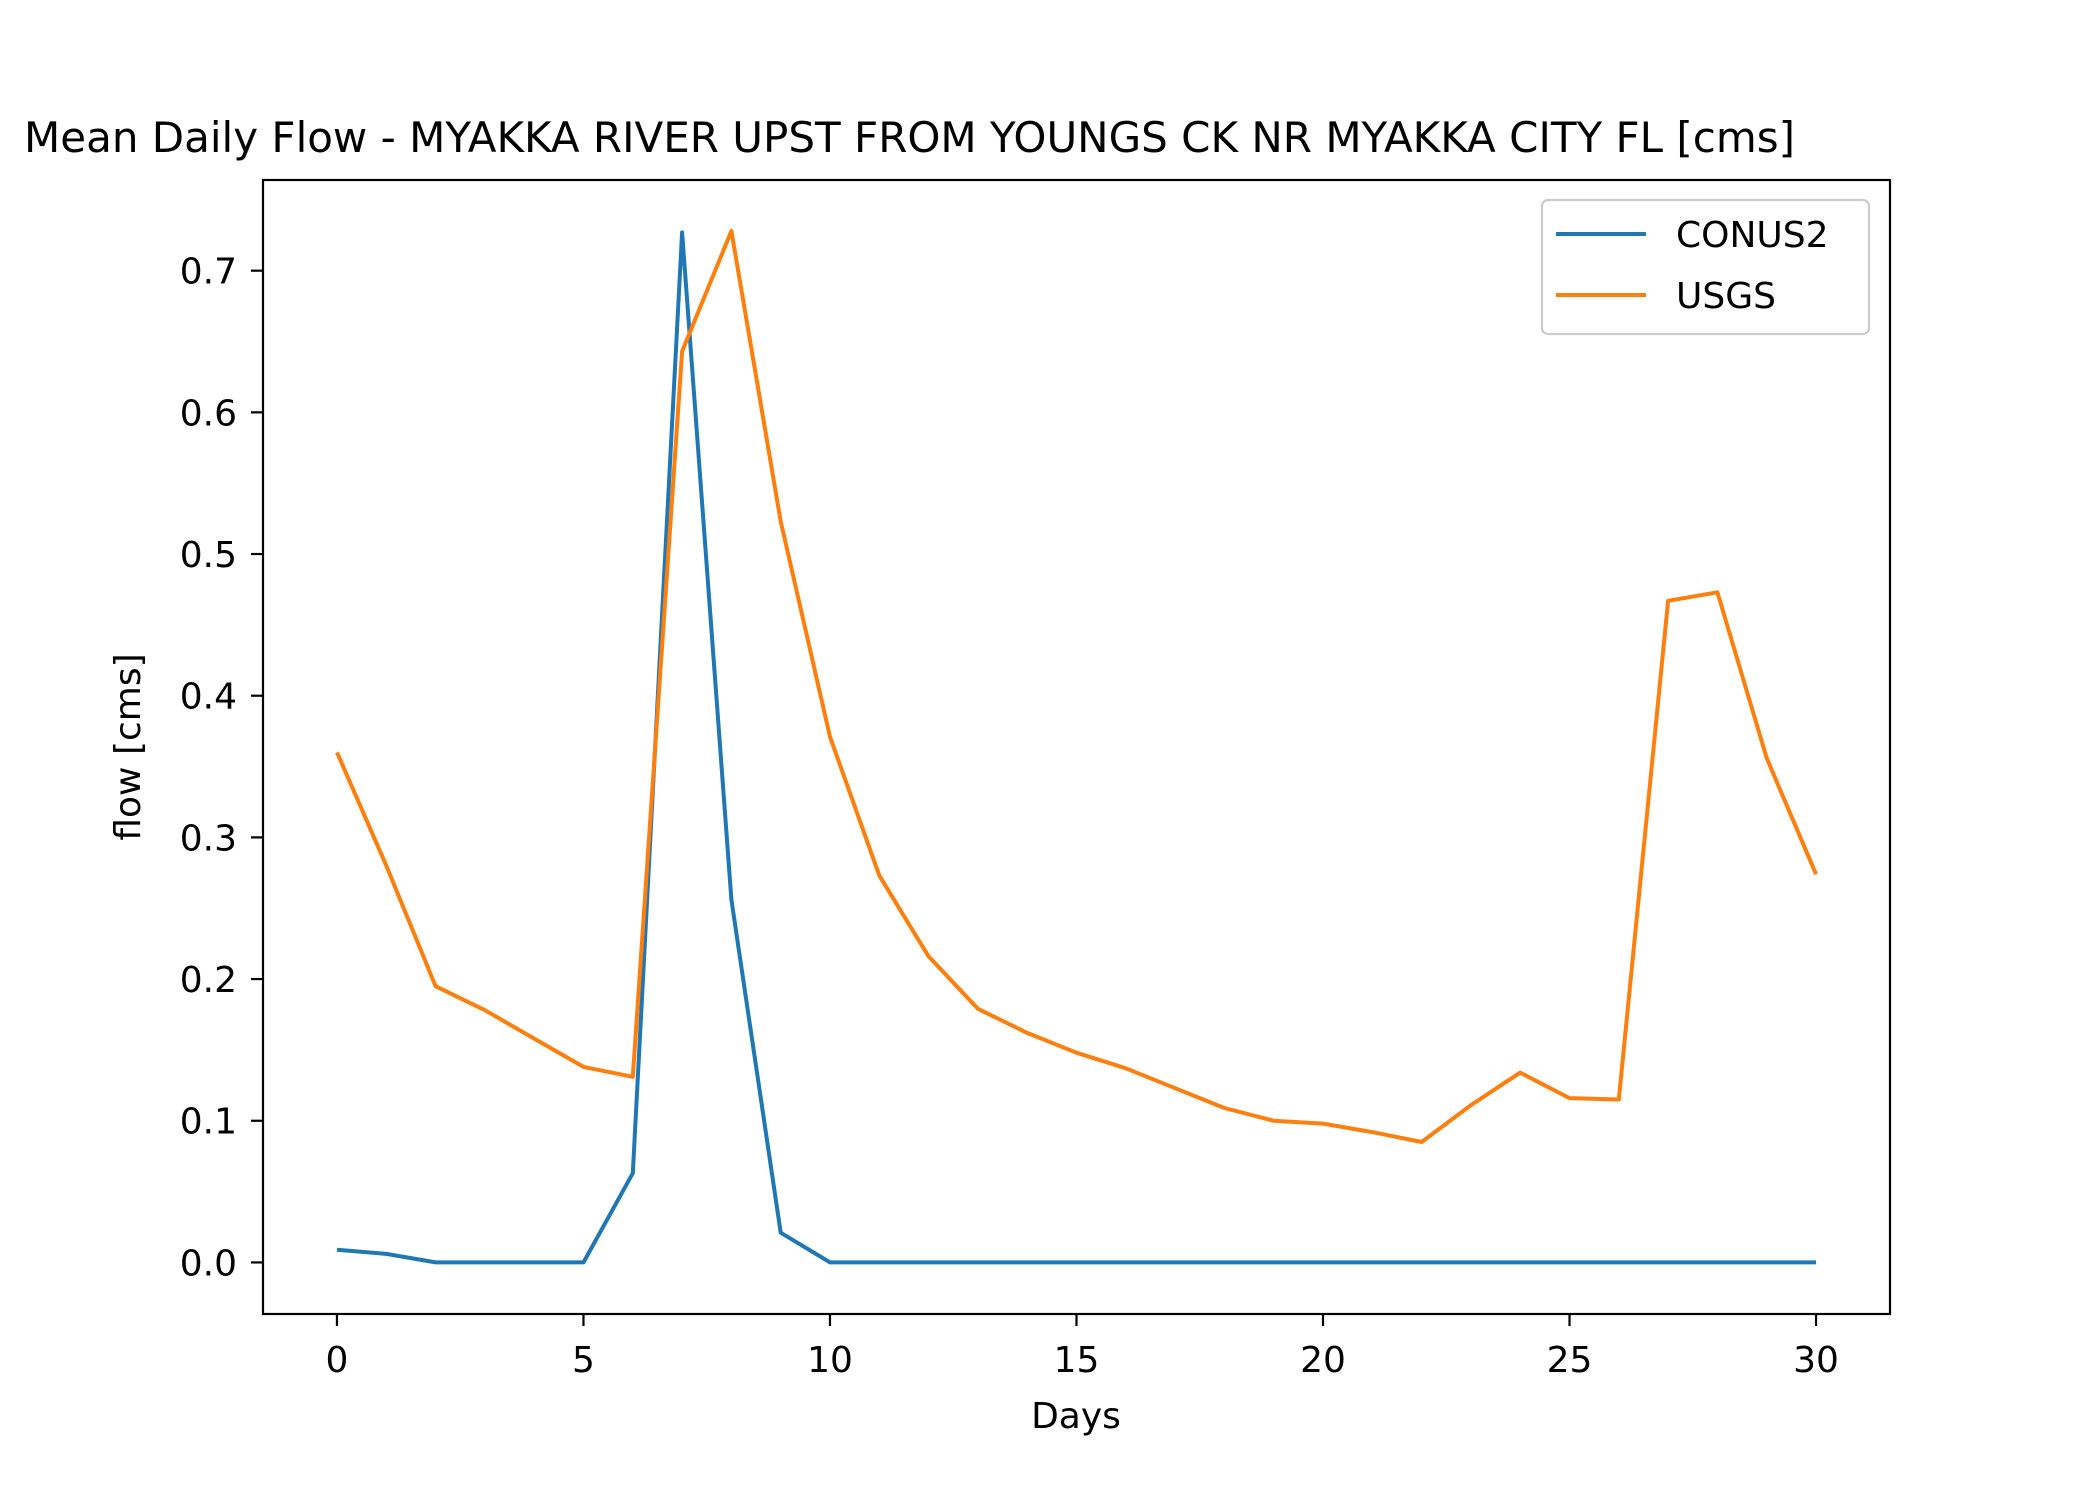 This screenshot has width=2100, height=1500. Describe the element at coordinates (208, 838) in the screenshot. I see `y-tick-label: 0.3` at that location.